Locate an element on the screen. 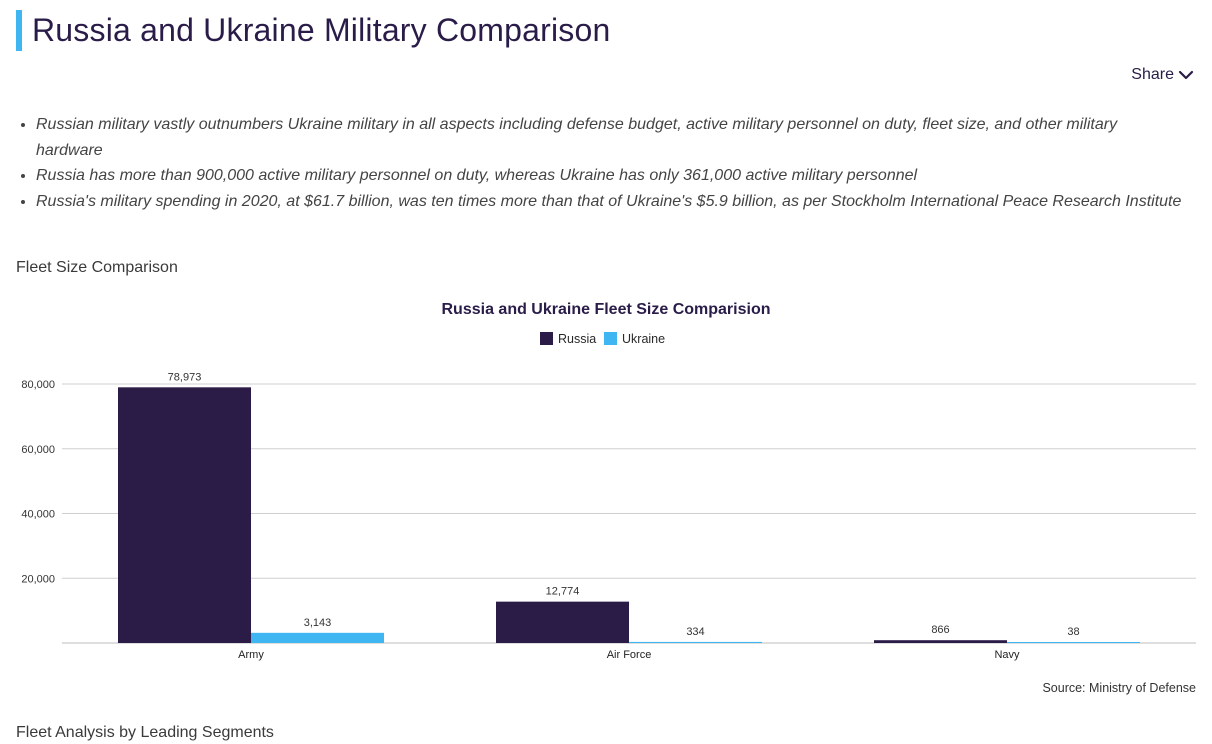 This screenshot has width=1212, height=744. y-axis: 20,000 40,000 60,000 80,000 is located at coordinates (38, 482).